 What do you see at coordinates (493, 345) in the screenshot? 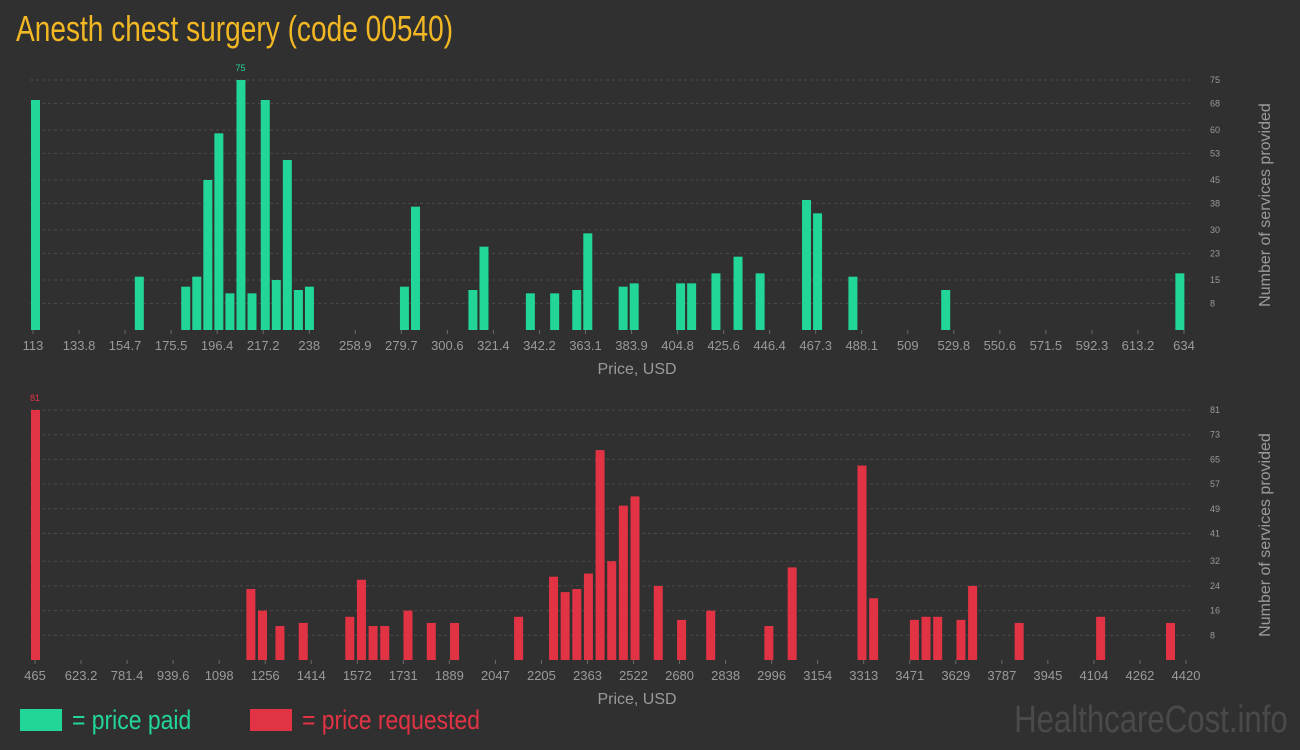
I see `x-tick-label: 321.4` at bounding box center [493, 345].